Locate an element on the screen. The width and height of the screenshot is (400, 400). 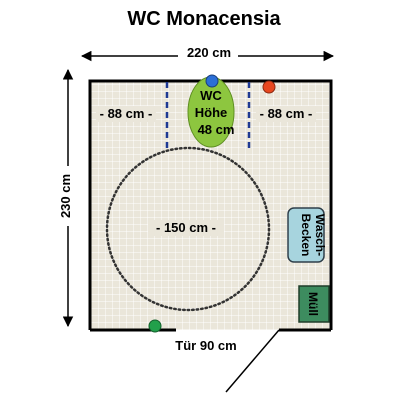
width-label: 220 cm is located at coordinates (209, 52).